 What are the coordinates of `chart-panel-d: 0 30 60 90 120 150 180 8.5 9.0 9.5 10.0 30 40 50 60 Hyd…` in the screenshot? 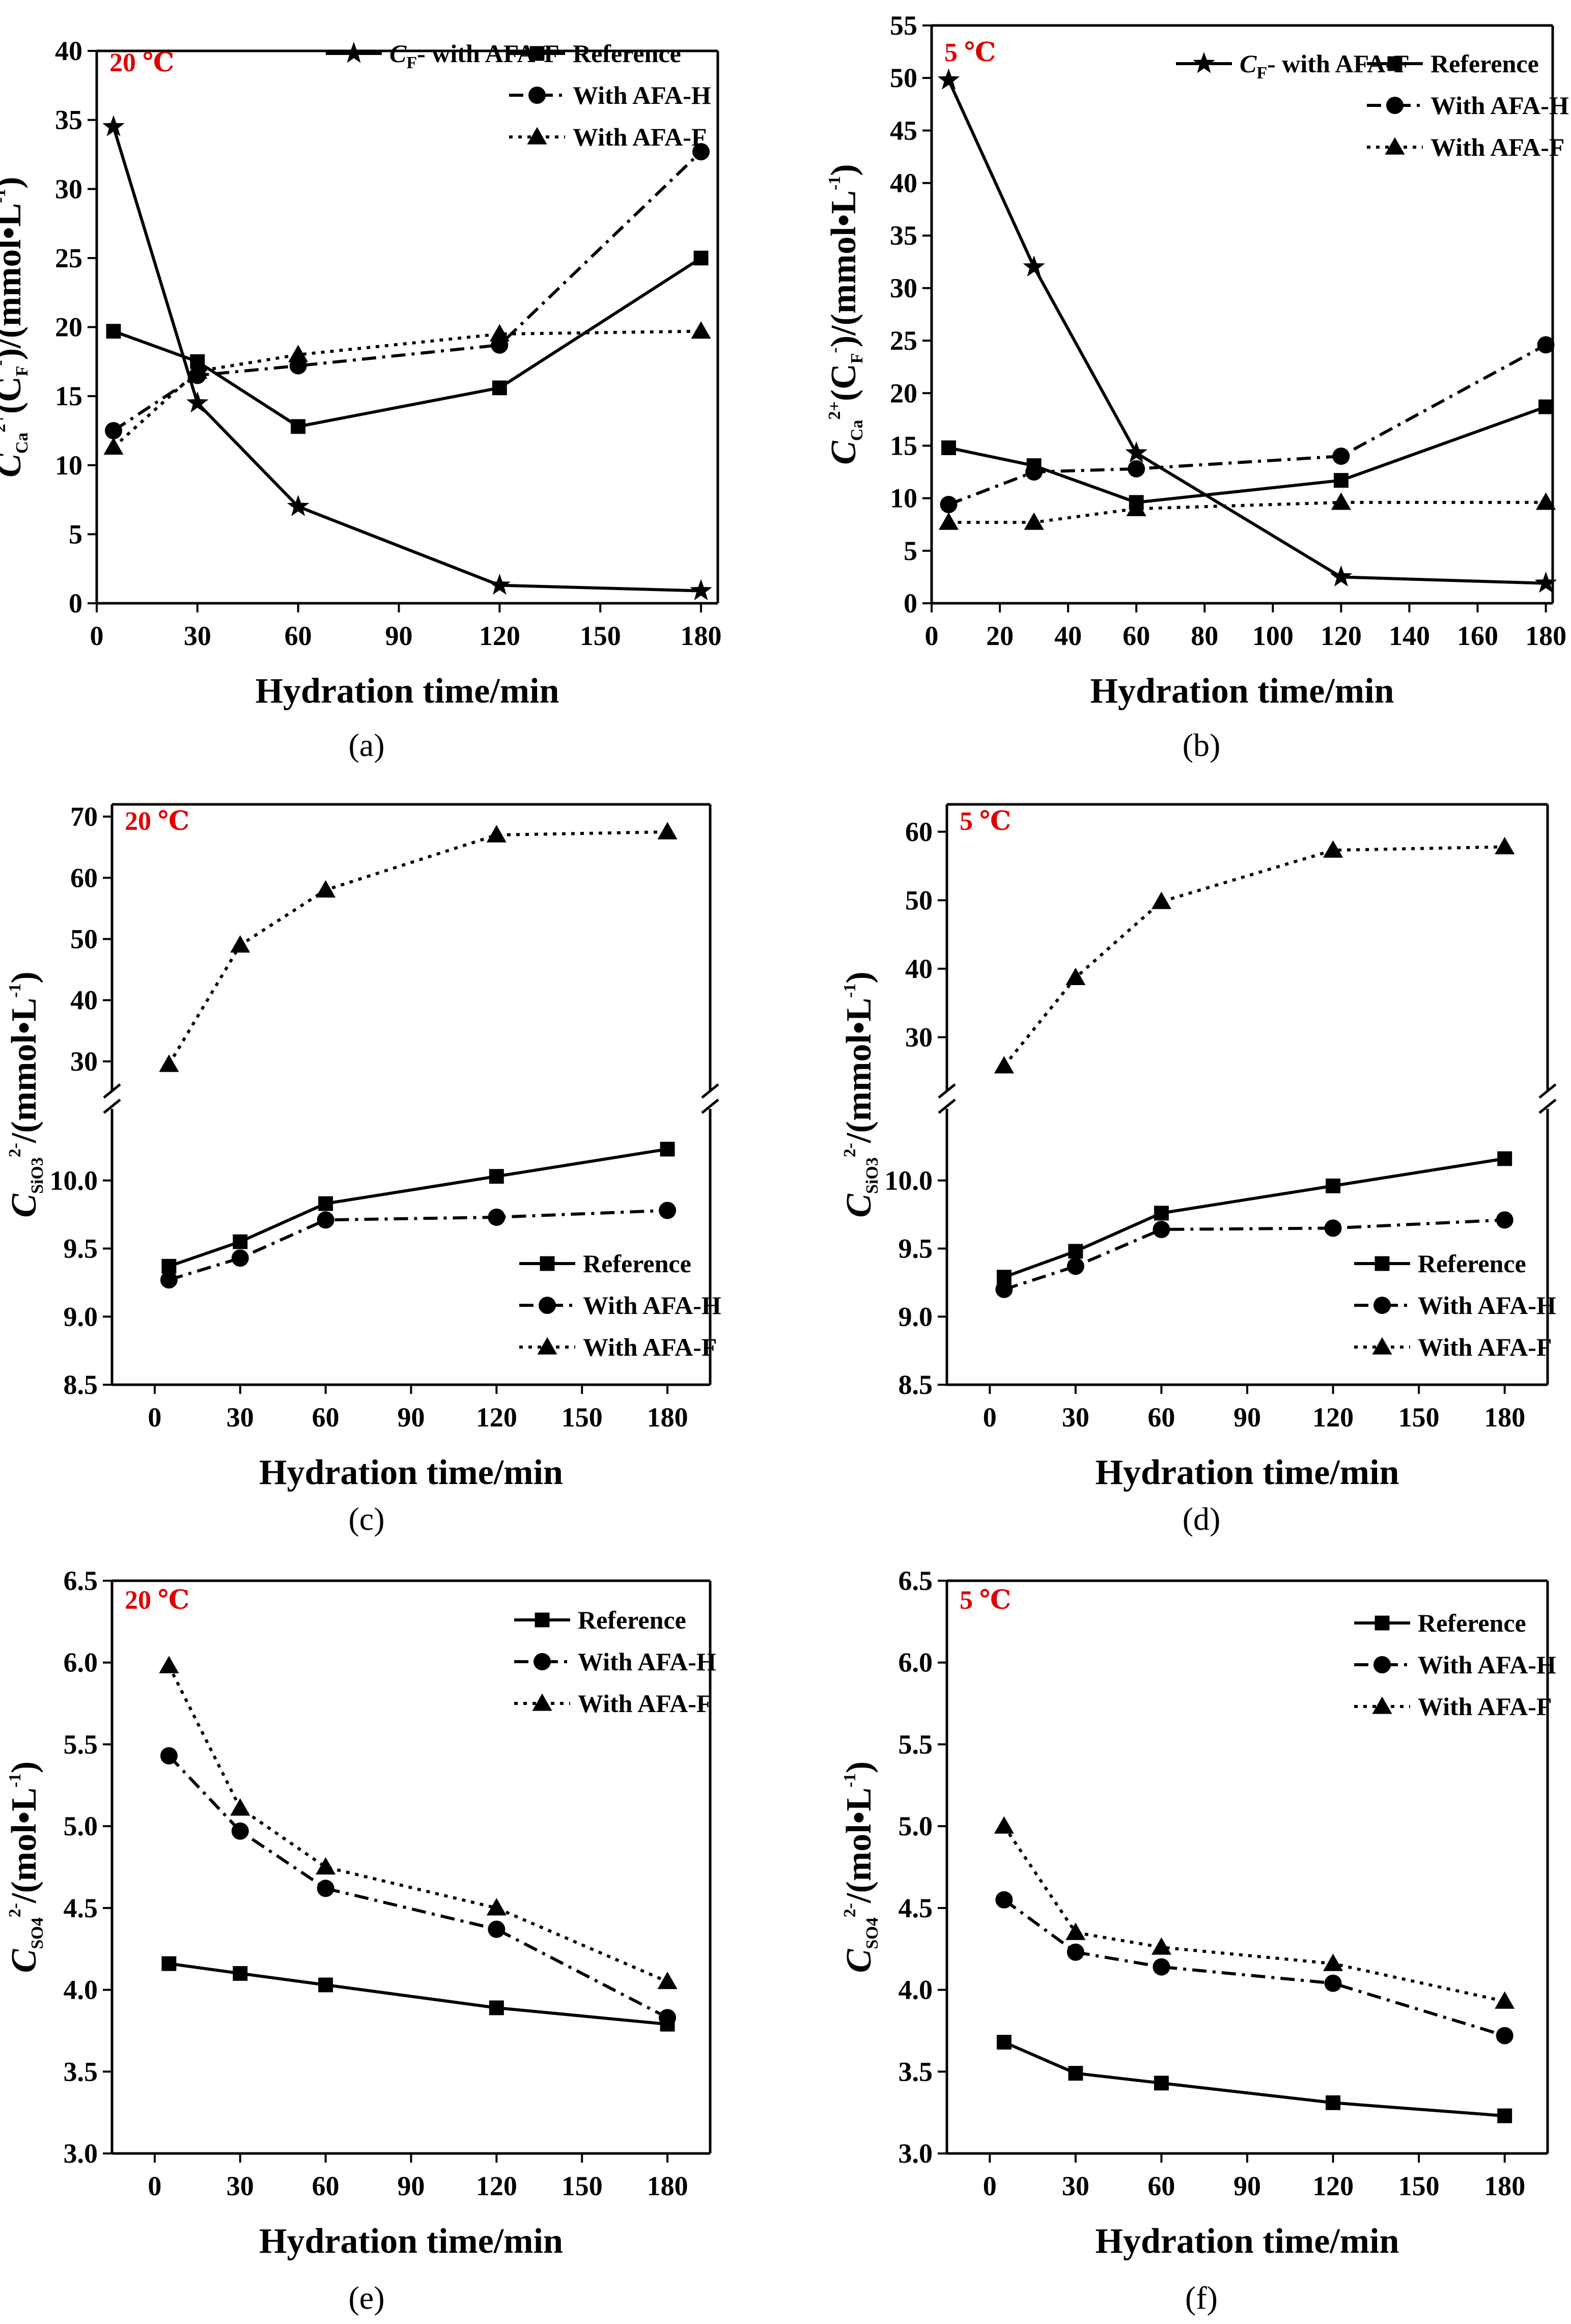 It's located at (1198, 1170).